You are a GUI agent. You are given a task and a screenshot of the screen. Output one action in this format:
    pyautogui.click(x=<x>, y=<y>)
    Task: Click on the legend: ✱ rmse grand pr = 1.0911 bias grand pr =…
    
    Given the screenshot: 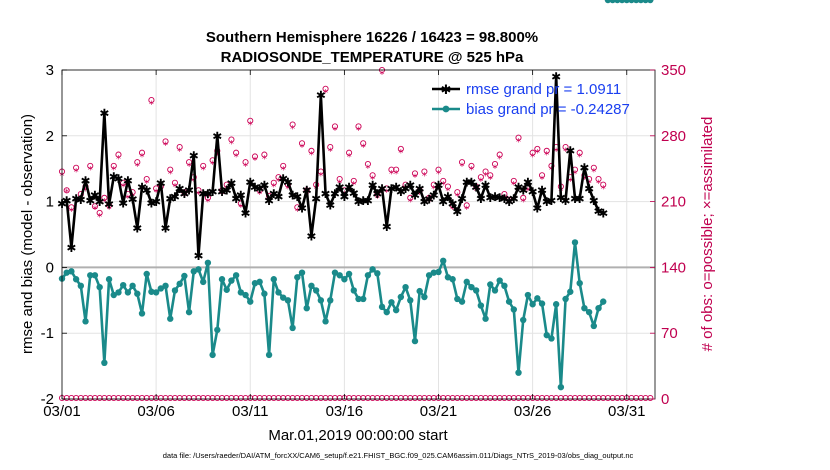 What is the action you would take?
    pyautogui.click(x=531, y=99)
    